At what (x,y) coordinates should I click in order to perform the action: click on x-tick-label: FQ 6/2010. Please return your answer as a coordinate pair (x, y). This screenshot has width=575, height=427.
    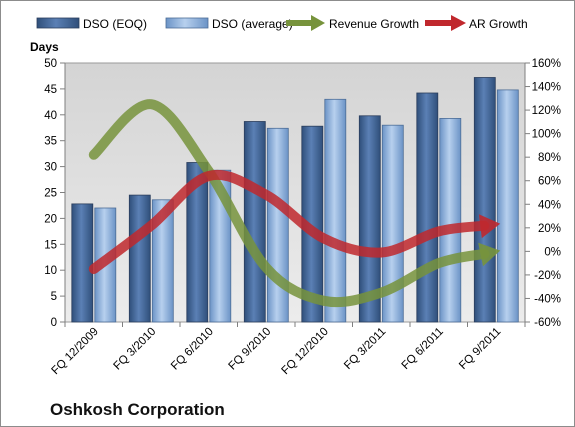
    Looking at the image, I should click on (192, 349).